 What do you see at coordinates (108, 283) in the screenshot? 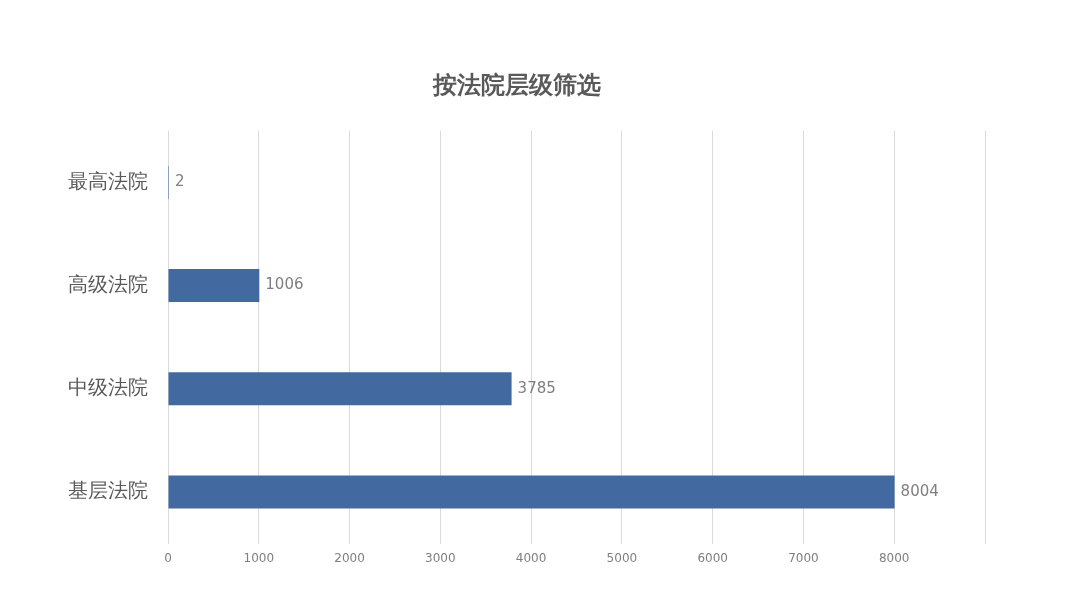
I see `y-tick-label: 高级法院` at bounding box center [108, 283].